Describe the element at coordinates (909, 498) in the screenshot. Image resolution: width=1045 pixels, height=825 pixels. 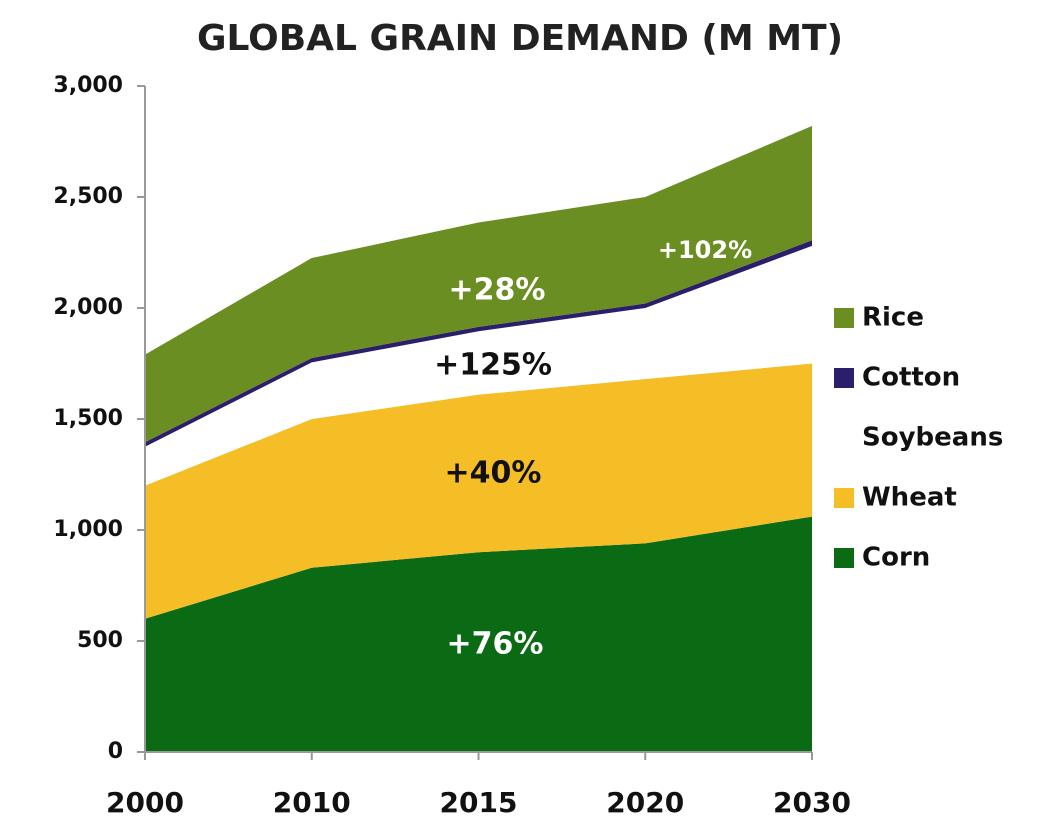
I see `legend-label: Wheat` at that location.